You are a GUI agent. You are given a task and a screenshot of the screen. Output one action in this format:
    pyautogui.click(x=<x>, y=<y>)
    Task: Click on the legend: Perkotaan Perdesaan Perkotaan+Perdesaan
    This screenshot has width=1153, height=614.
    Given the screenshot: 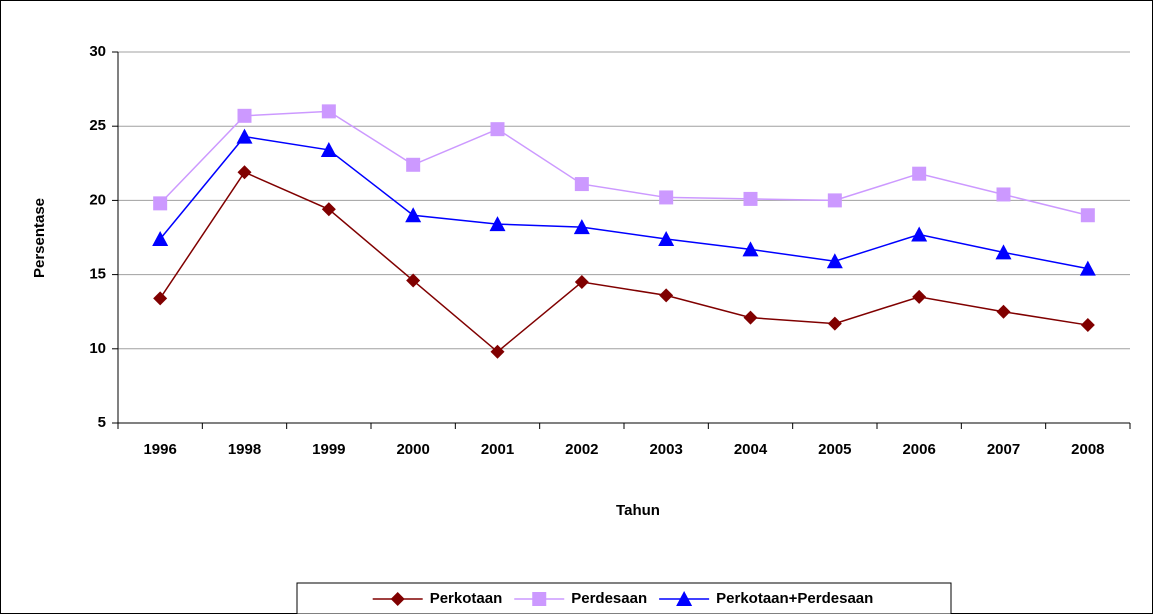 What is the action you would take?
    pyautogui.click(x=624, y=598)
    